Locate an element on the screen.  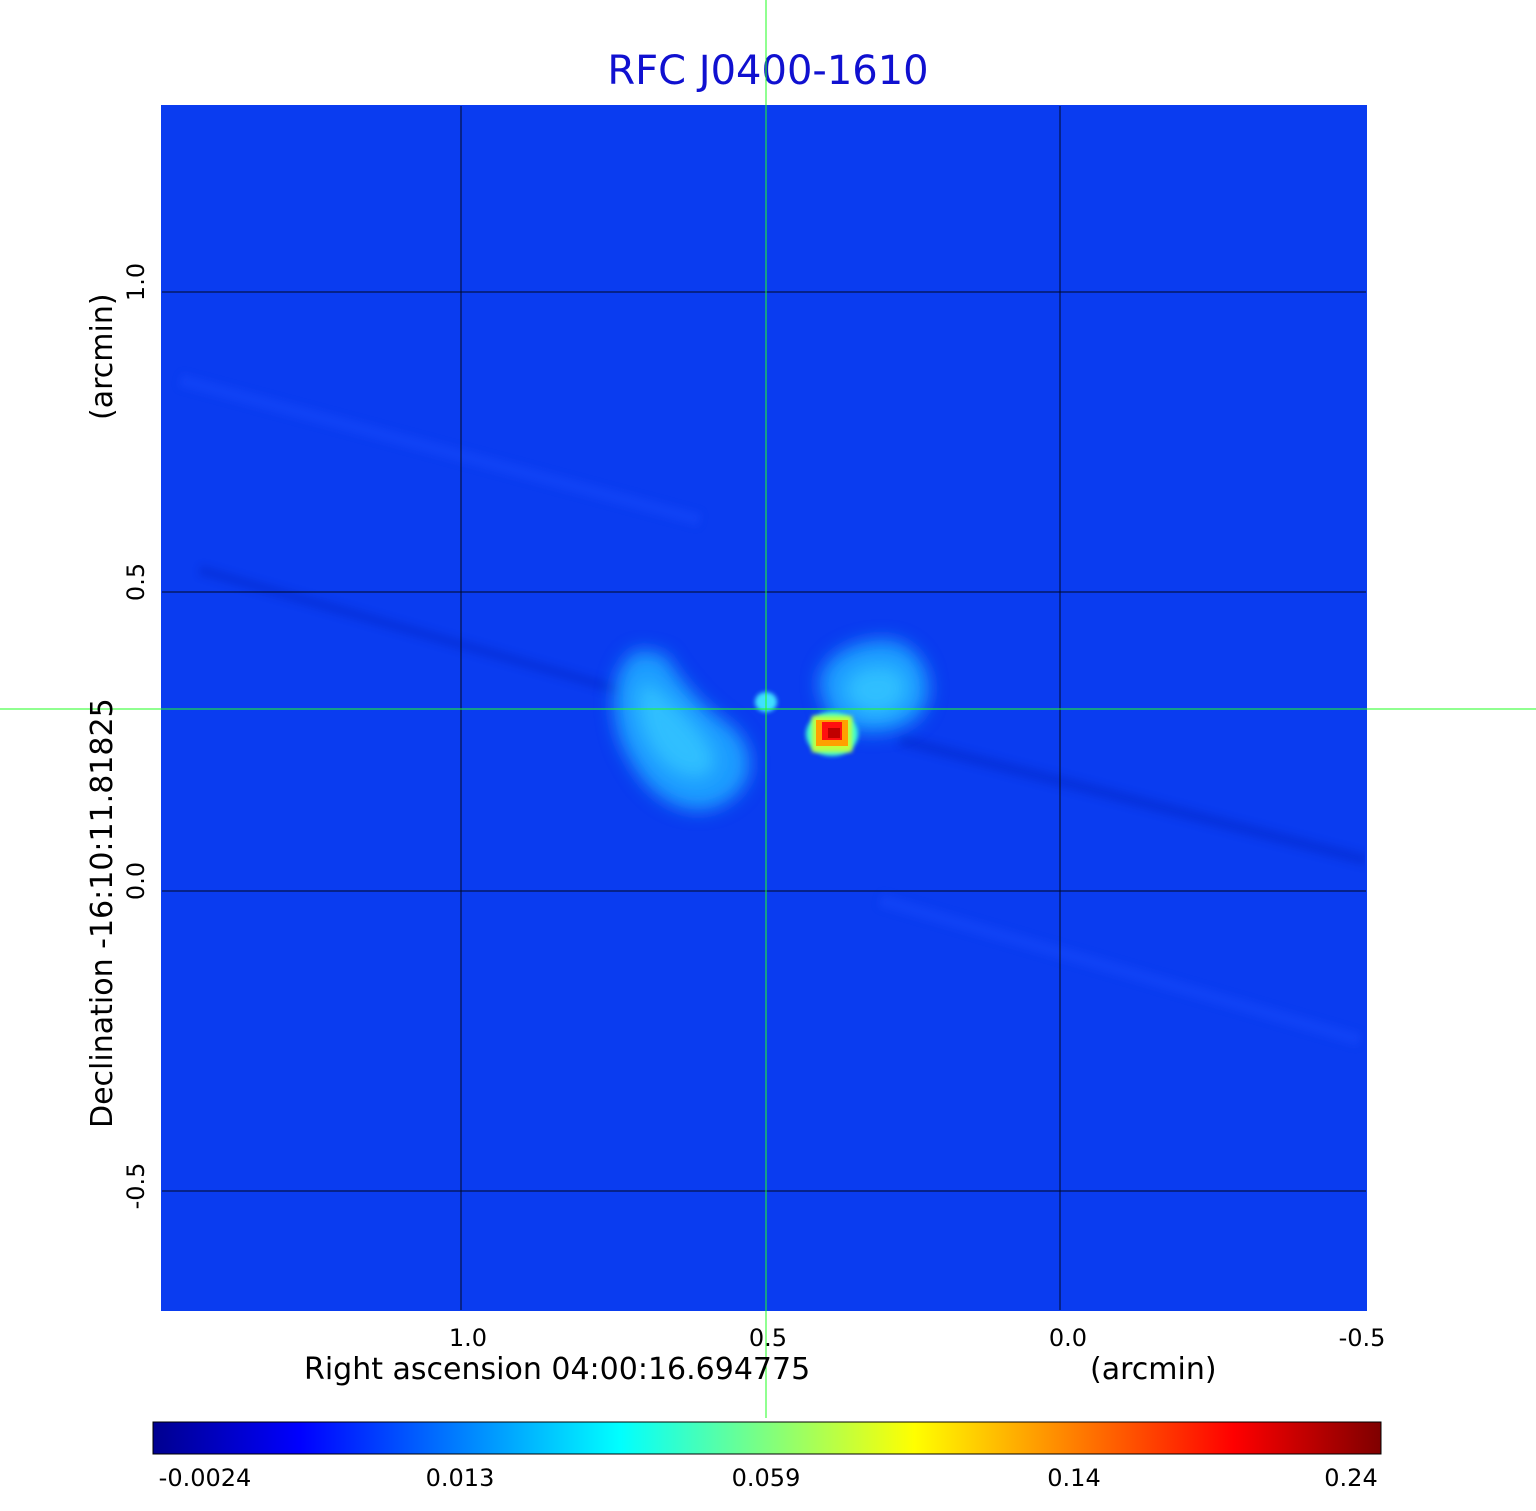
x-tick-label: -0.5 is located at coordinates (1362, 1338).